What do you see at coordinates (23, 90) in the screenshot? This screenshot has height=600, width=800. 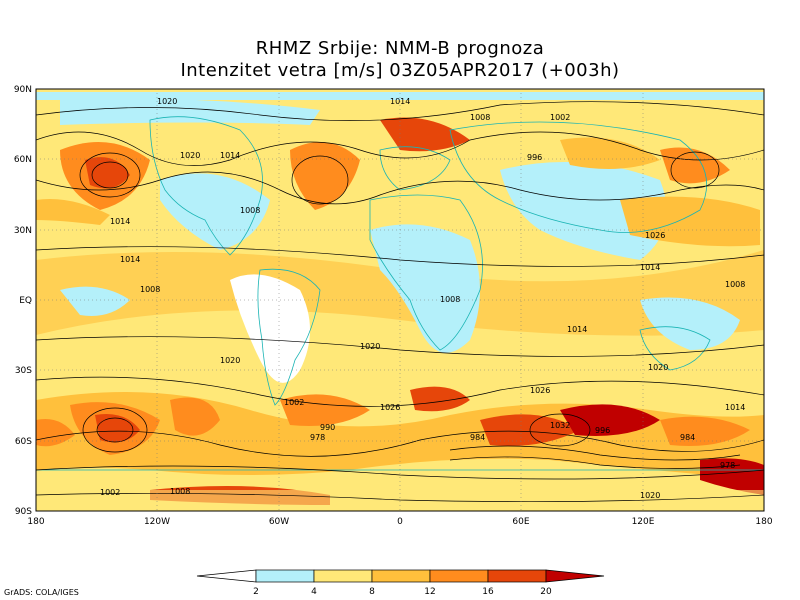 I see `lat-tick: 90N` at bounding box center [23, 90].